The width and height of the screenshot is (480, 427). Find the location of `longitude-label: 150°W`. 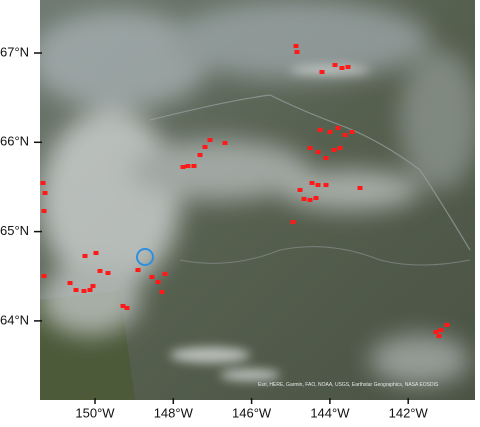

longitude-label: 150°W is located at coordinates (95, 412).